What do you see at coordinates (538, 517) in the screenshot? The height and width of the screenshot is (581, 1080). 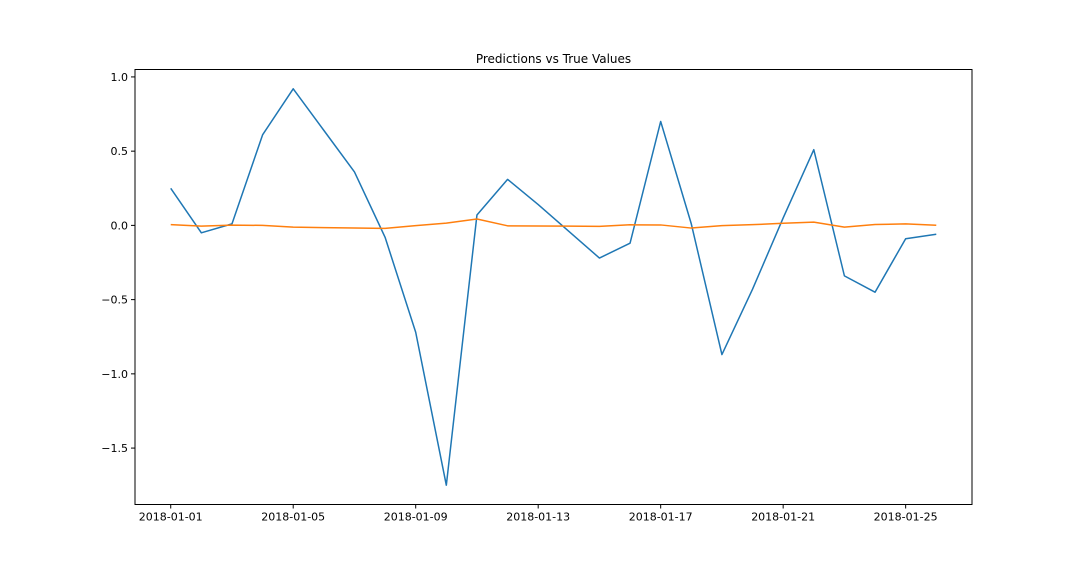 I see `x-tick-label: 2018-01-13` at bounding box center [538, 517].